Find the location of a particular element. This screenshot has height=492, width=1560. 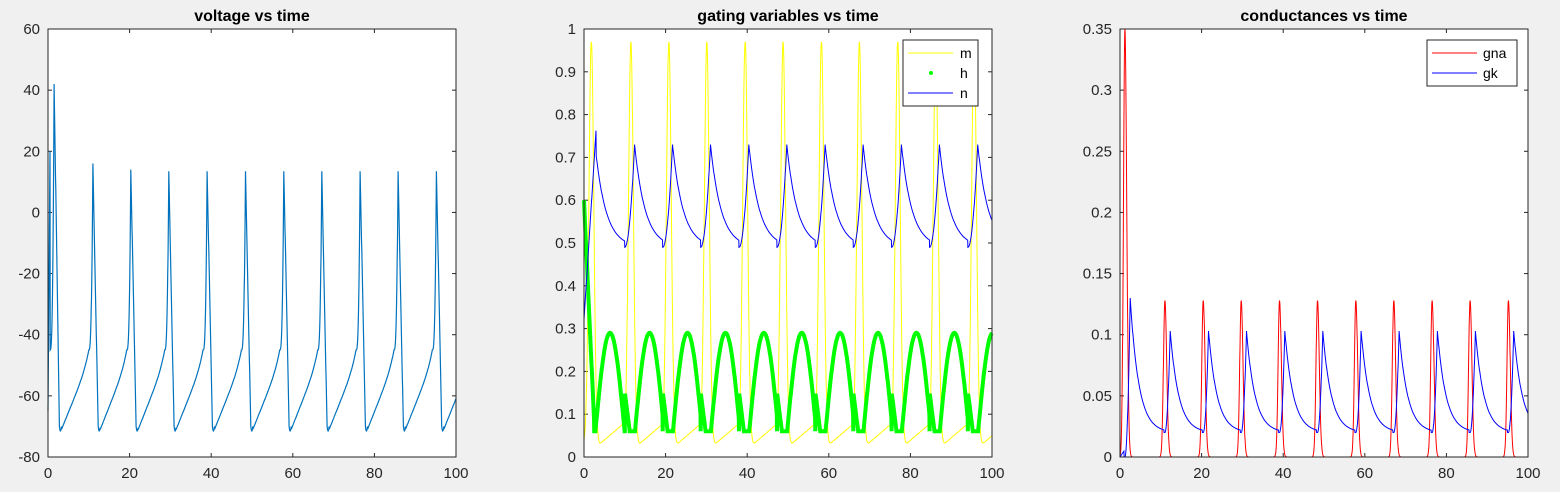

y-tick-label: 0.4 is located at coordinates (565, 286).